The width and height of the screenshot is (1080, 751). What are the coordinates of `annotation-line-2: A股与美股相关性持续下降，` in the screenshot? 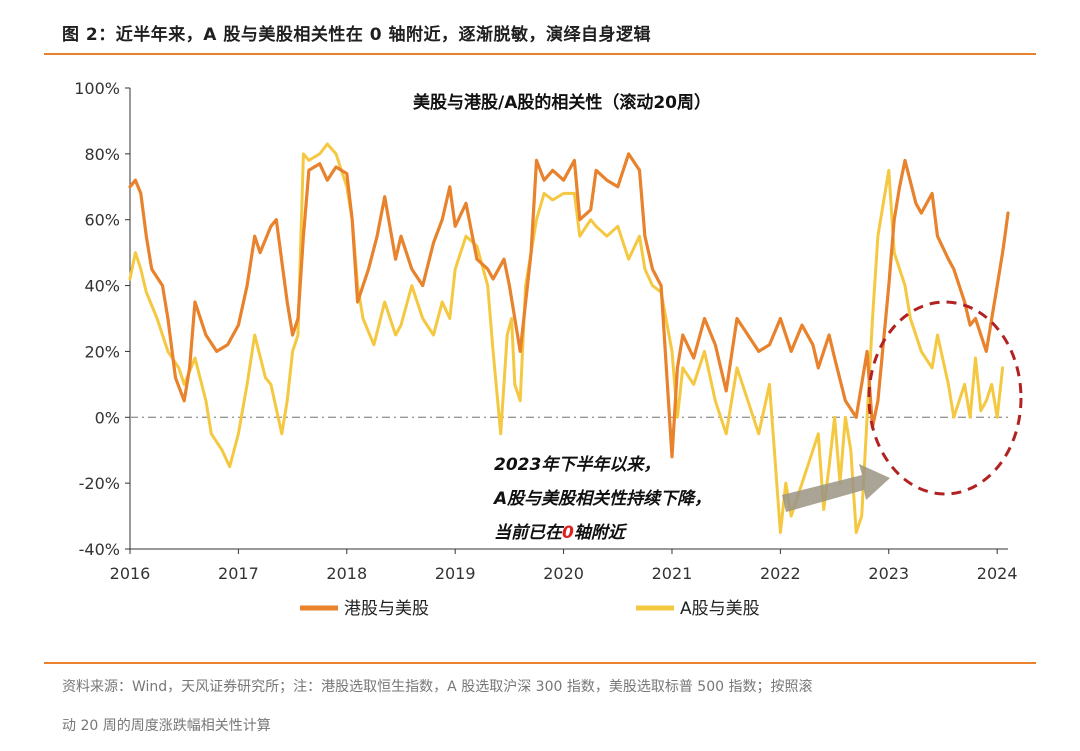 It's located at (601, 499).